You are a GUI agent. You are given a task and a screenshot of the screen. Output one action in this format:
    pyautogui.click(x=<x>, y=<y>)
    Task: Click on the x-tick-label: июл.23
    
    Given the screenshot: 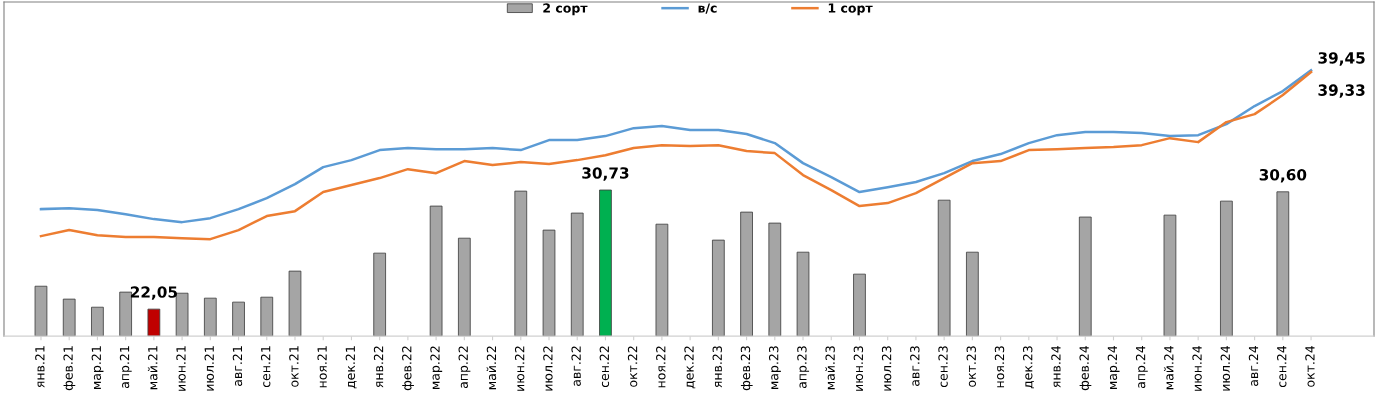 What is the action you would take?
    pyautogui.click(x=886, y=368)
    